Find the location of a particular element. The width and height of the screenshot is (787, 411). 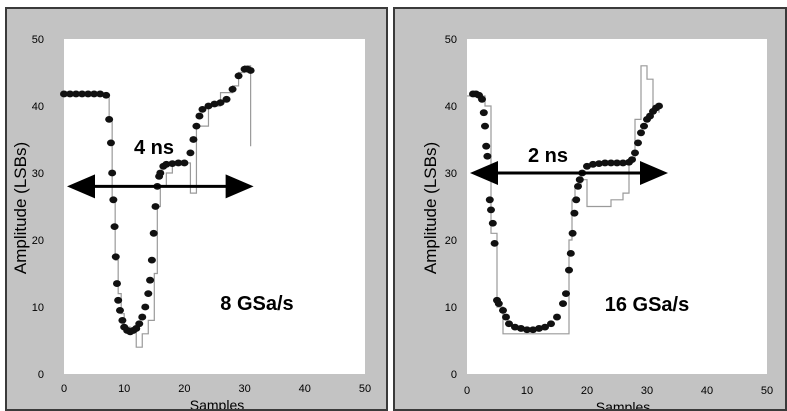

rate-annotation: 8 GSa/s is located at coordinates (256, 304).